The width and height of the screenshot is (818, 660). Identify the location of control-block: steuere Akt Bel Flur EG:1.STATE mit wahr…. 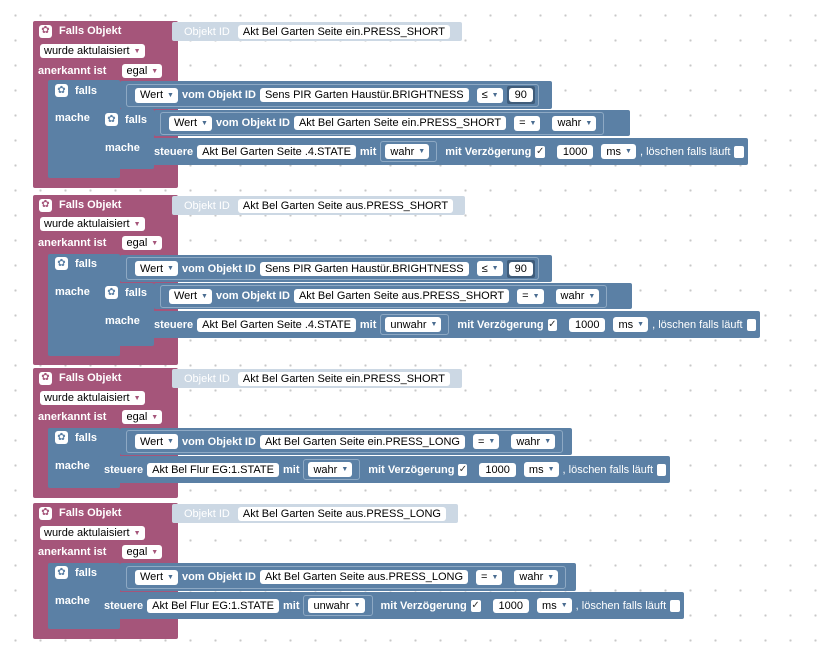
(384, 469).